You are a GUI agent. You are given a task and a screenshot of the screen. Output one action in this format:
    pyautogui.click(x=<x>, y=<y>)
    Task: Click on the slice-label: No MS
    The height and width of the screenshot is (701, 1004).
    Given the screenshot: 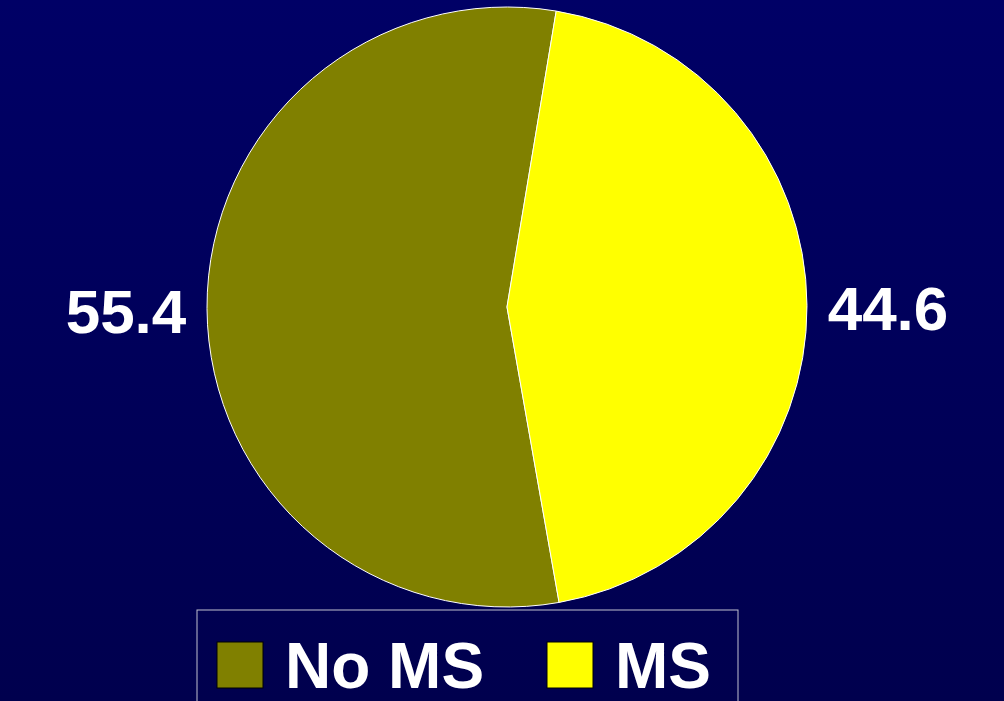 What is the action you would take?
    pyautogui.click(x=385, y=665)
    